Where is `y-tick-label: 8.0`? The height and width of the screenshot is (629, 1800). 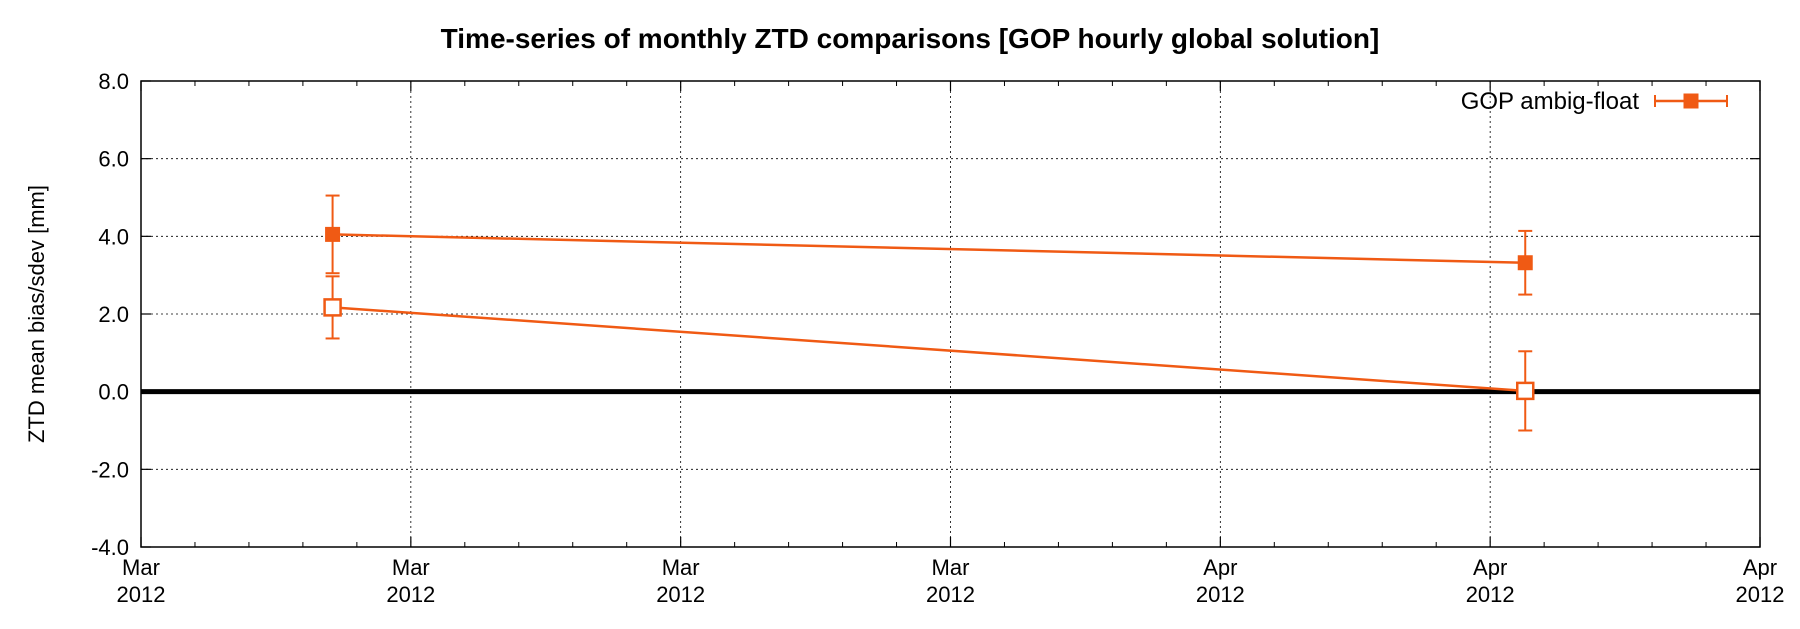 y-tick-label: 8.0 is located at coordinates (113, 81).